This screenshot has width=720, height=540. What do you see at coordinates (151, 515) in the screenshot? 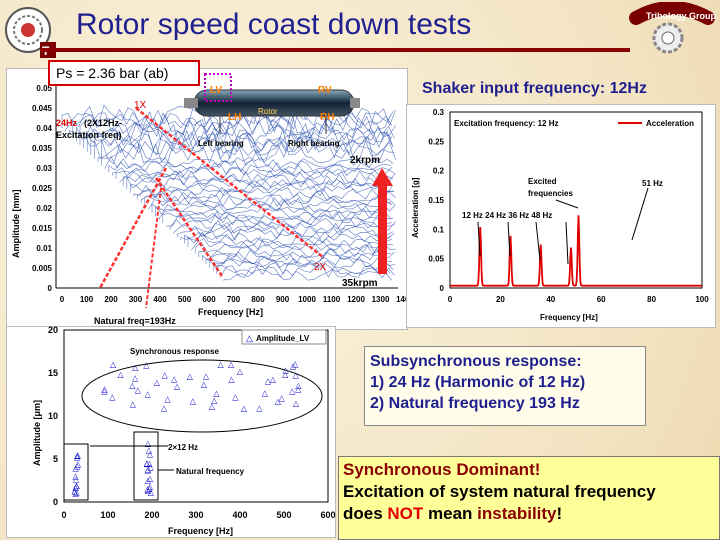
I see `sync-xtick: 200` at bounding box center [151, 515].